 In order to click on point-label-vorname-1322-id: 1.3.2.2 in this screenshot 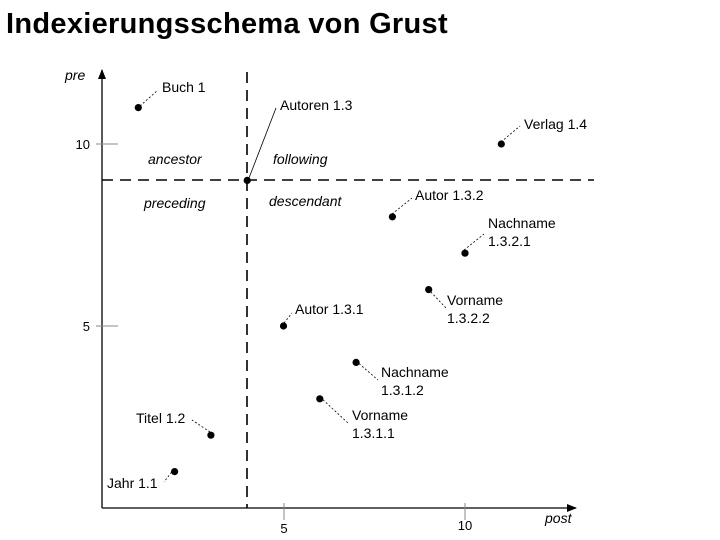, I will do `click(468, 318)`.